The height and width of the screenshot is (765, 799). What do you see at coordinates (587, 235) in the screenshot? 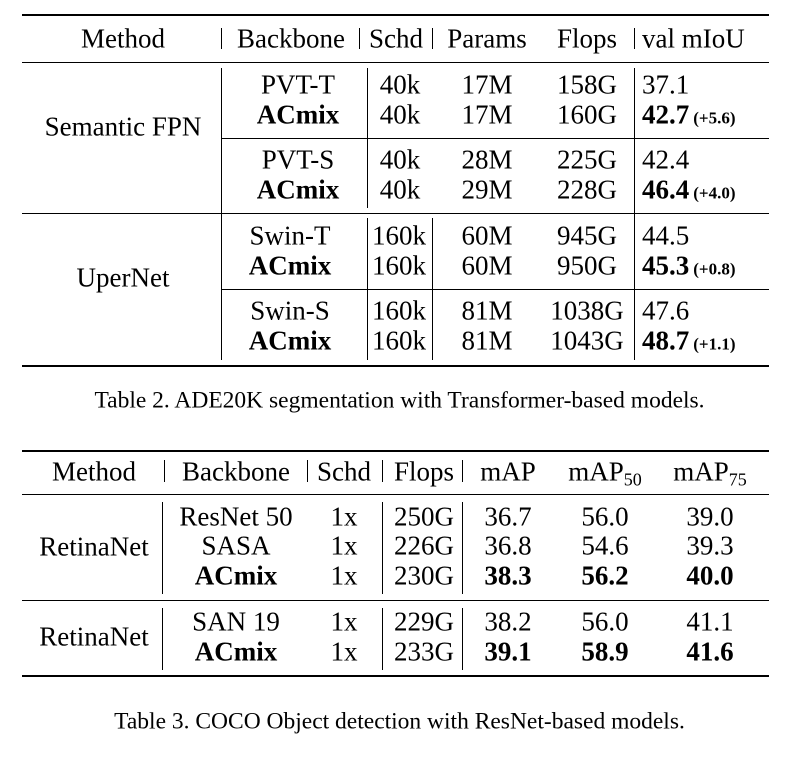
I see `flops-cell: 945G` at bounding box center [587, 235].